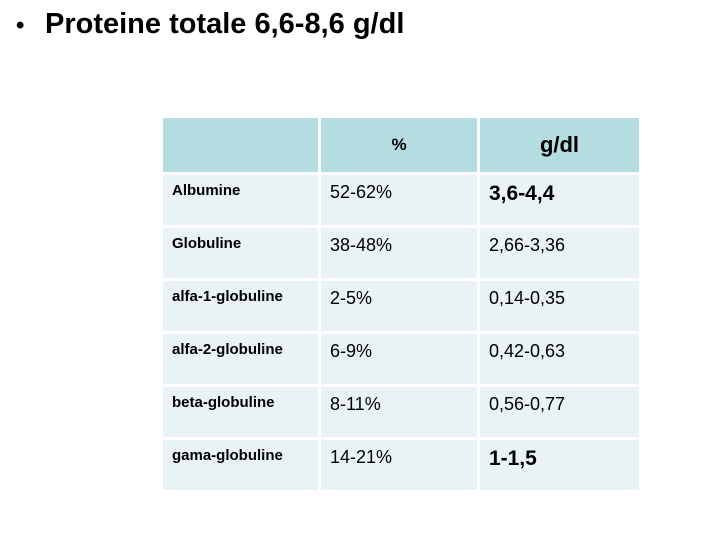  Describe the element at coordinates (240, 412) in the screenshot. I see `row-label: beta-globuline` at that location.